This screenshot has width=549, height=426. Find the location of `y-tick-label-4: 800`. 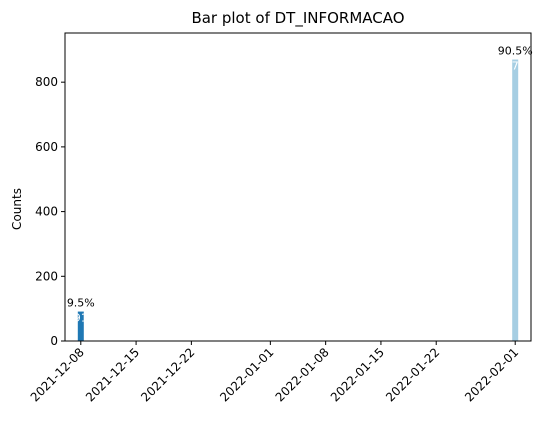

y-tick-label-4: 800 is located at coordinates (46, 82).